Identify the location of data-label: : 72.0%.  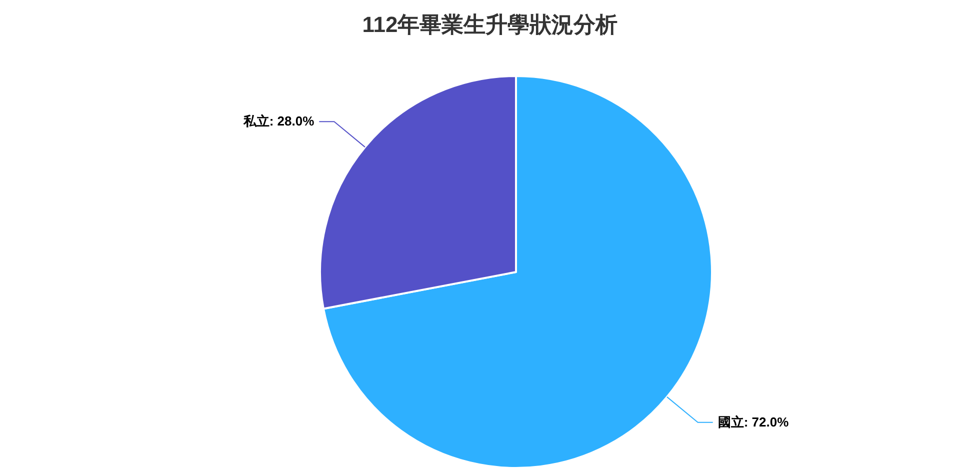
(767, 422).